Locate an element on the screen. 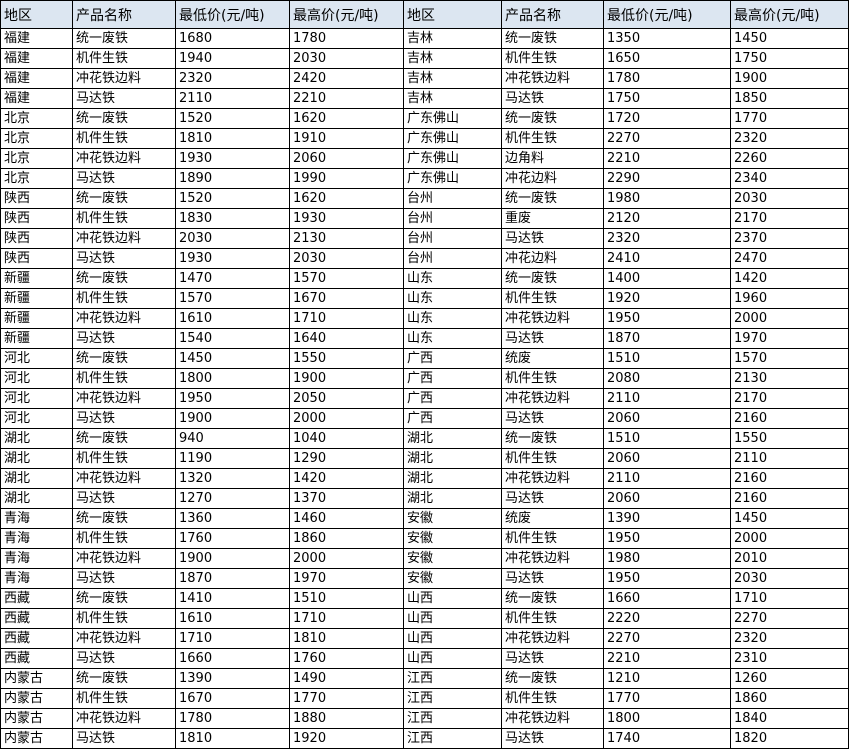 This screenshot has height=752, width=850. min-price-cell: 1980 is located at coordinates (667, 558).